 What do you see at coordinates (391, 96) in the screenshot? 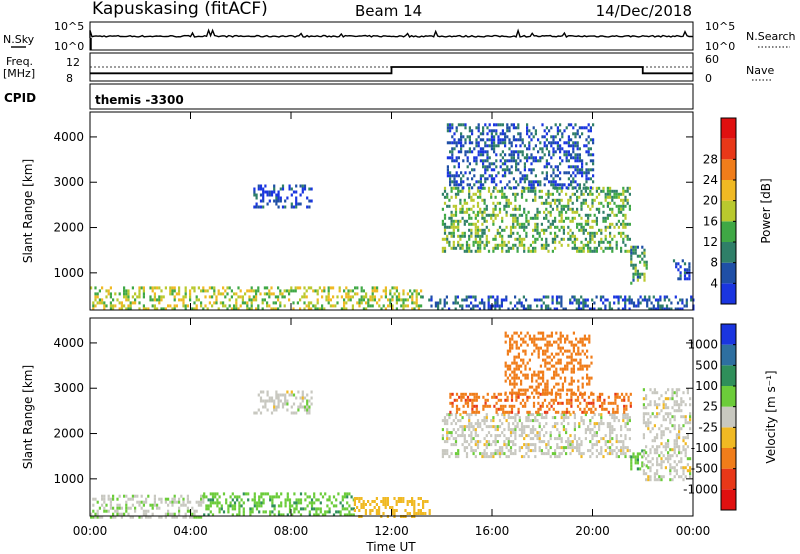
I see `cpid-panel-frame` at bounding box center [391, 96].